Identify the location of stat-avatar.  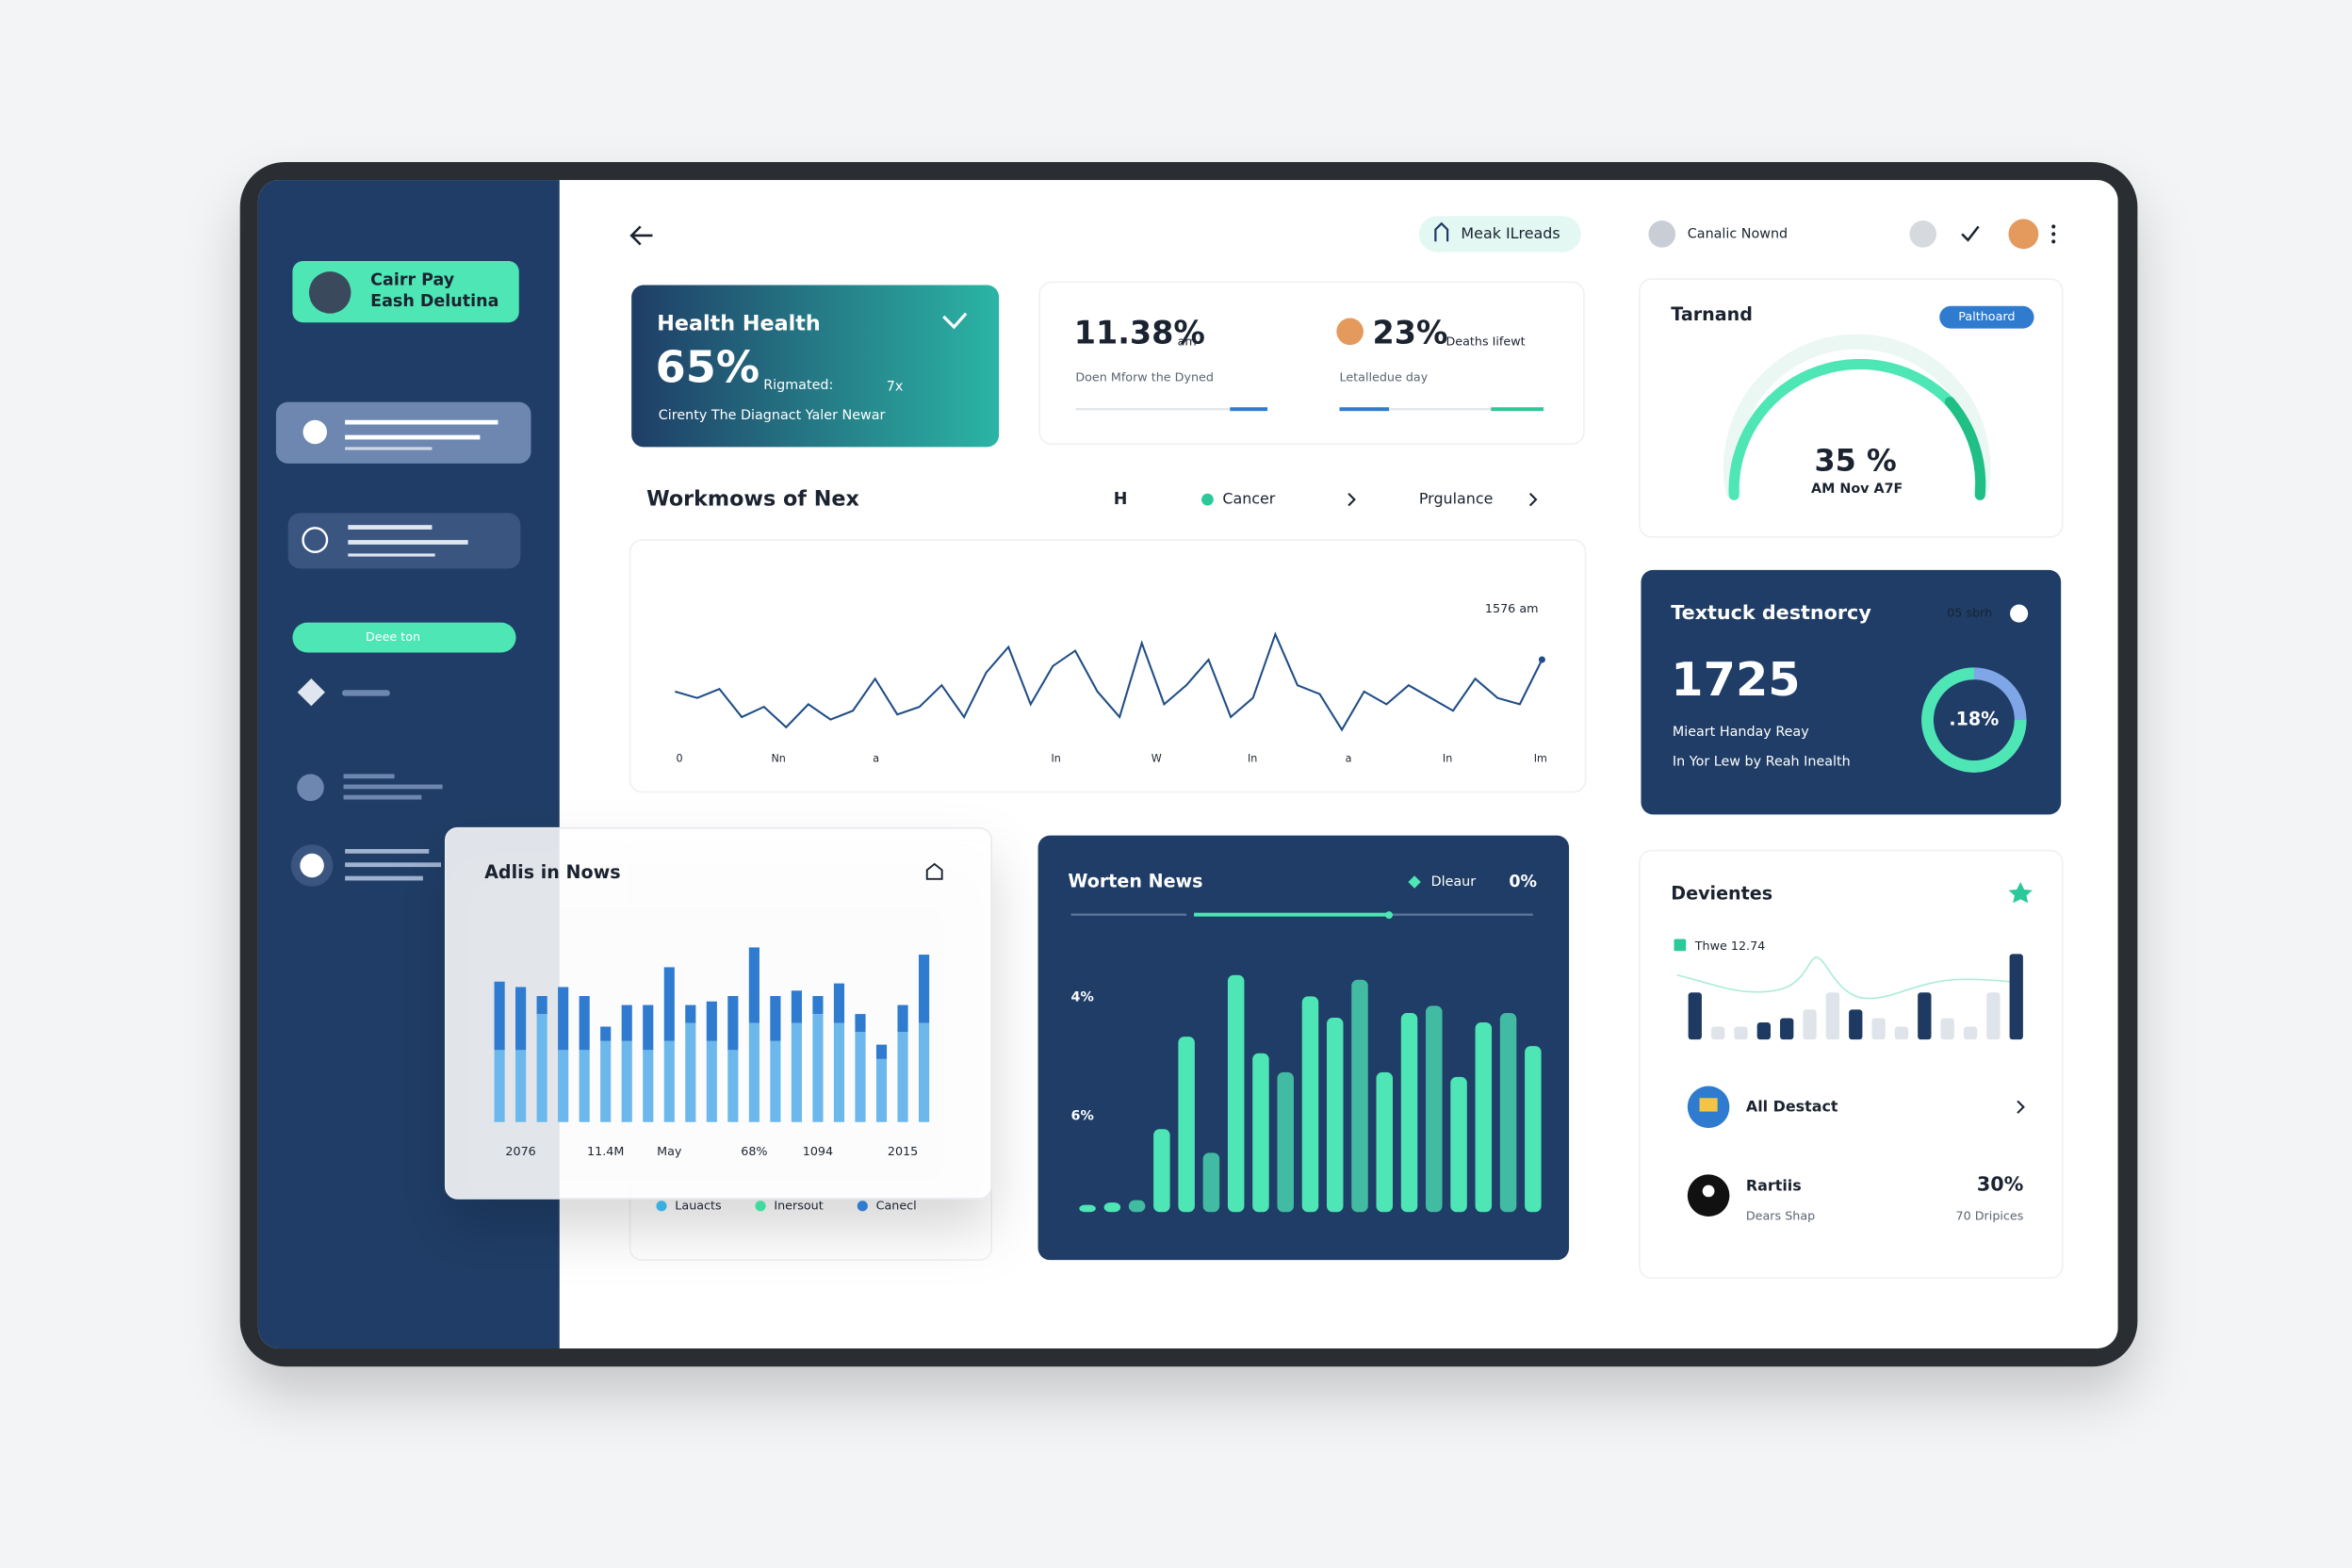
(1350, 332).